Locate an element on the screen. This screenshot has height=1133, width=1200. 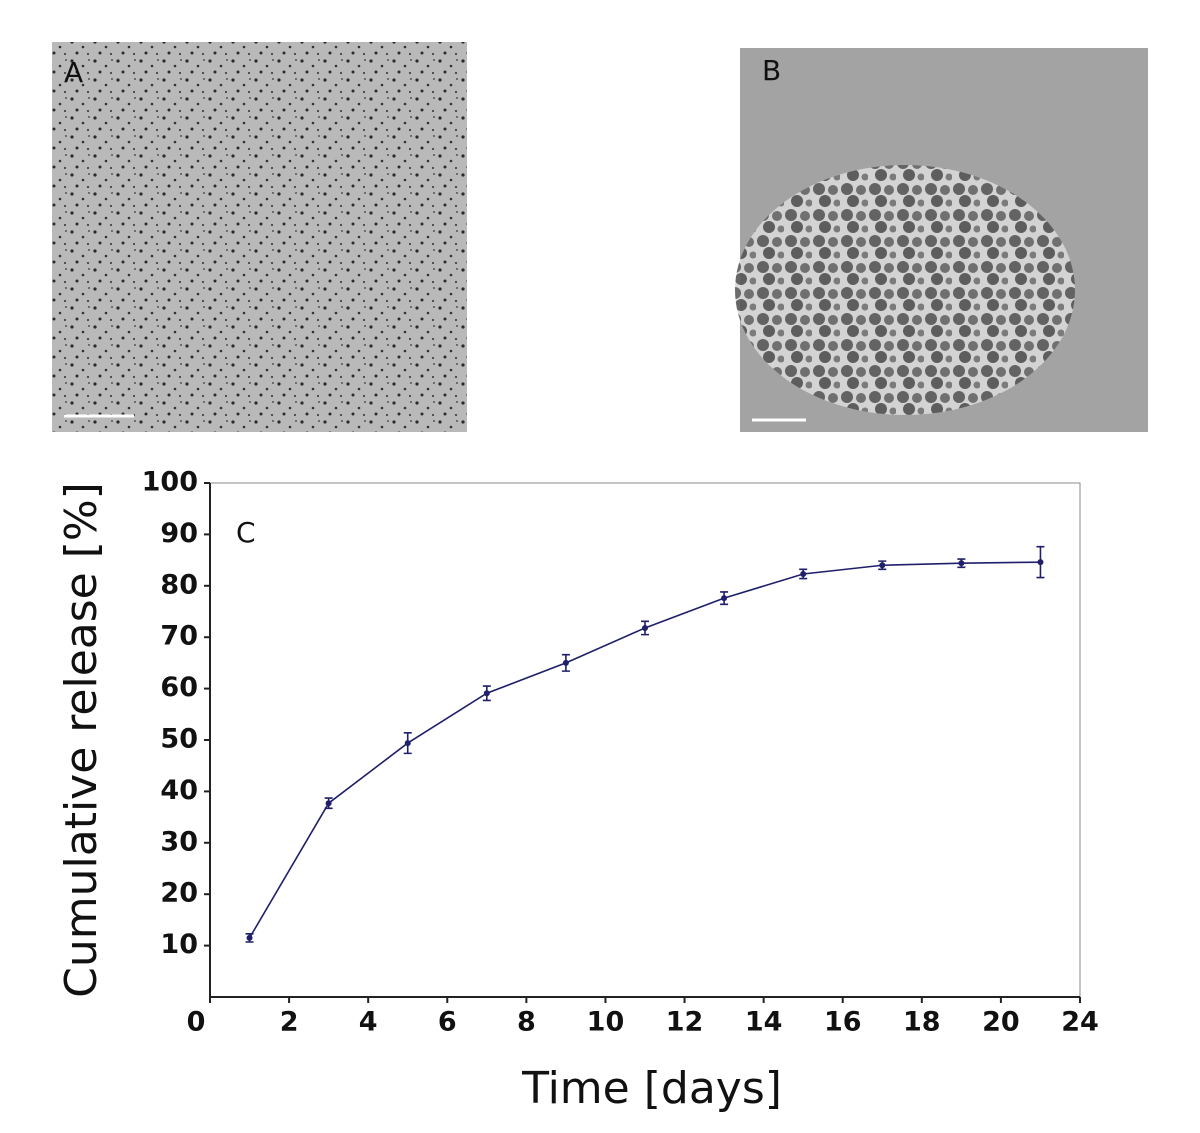
particle-cluster is located at coordinates (905, 290).